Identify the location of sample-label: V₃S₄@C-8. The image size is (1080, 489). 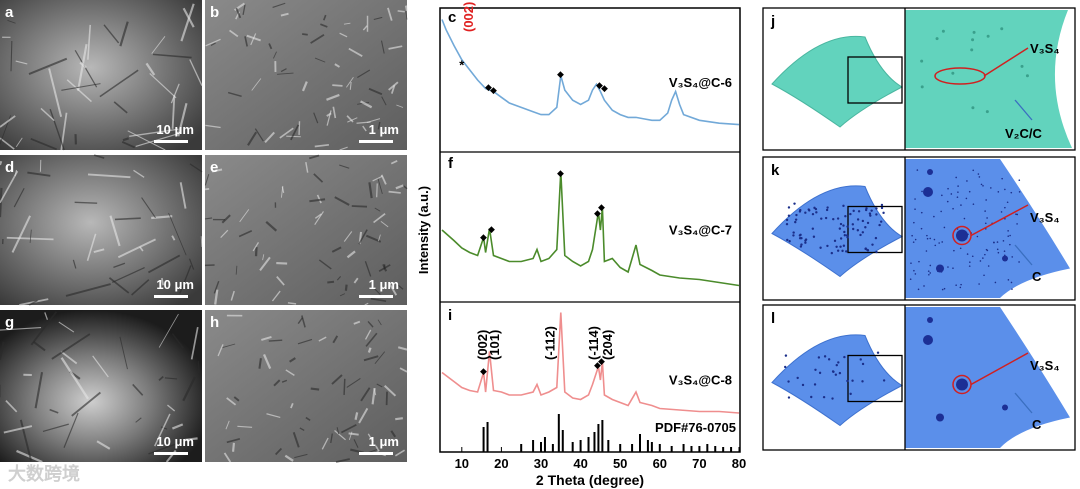
(700, 380).